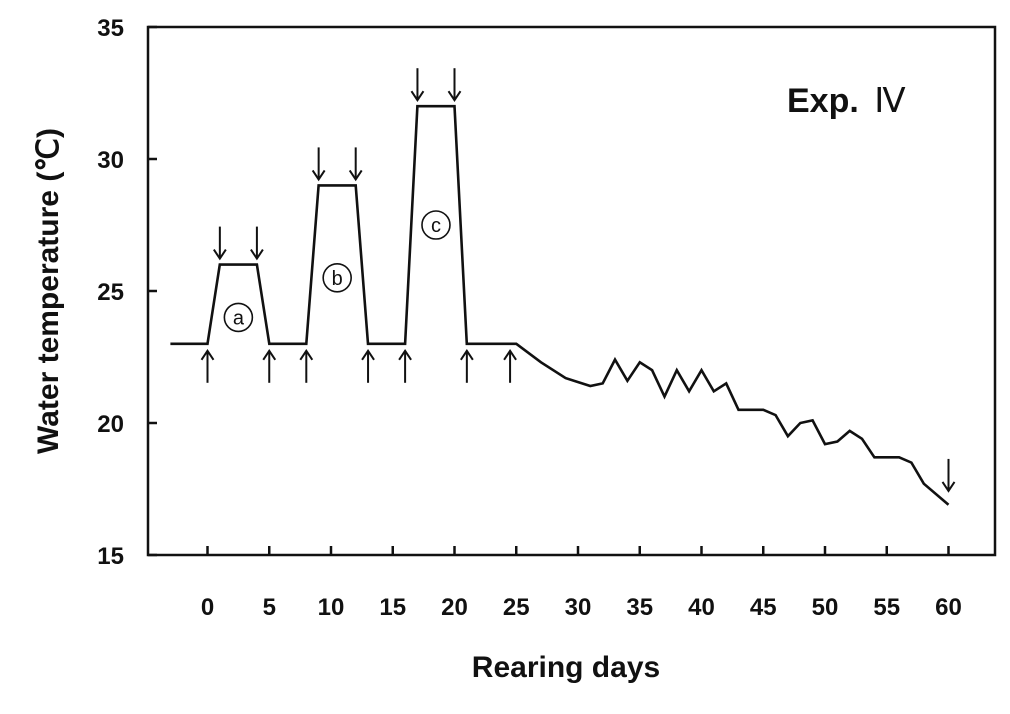 Image resolution: width=1010 pixels, height=714 pixels. Describe the element at coordinates (207, 607) in the screenshot. I see `x-tick-label: 0` at that location.